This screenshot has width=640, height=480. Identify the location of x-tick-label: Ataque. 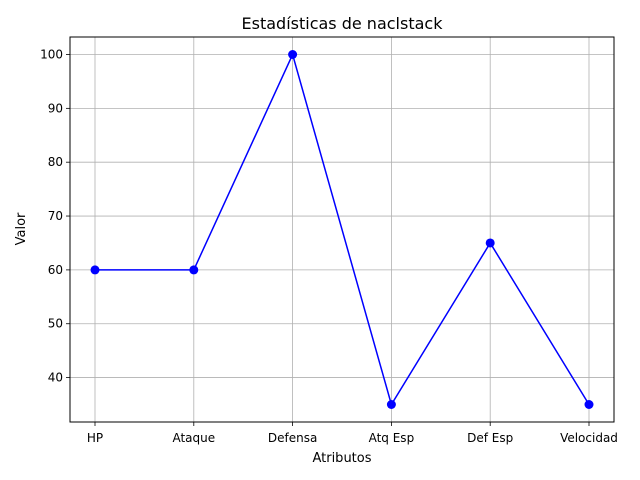
(193, 438).